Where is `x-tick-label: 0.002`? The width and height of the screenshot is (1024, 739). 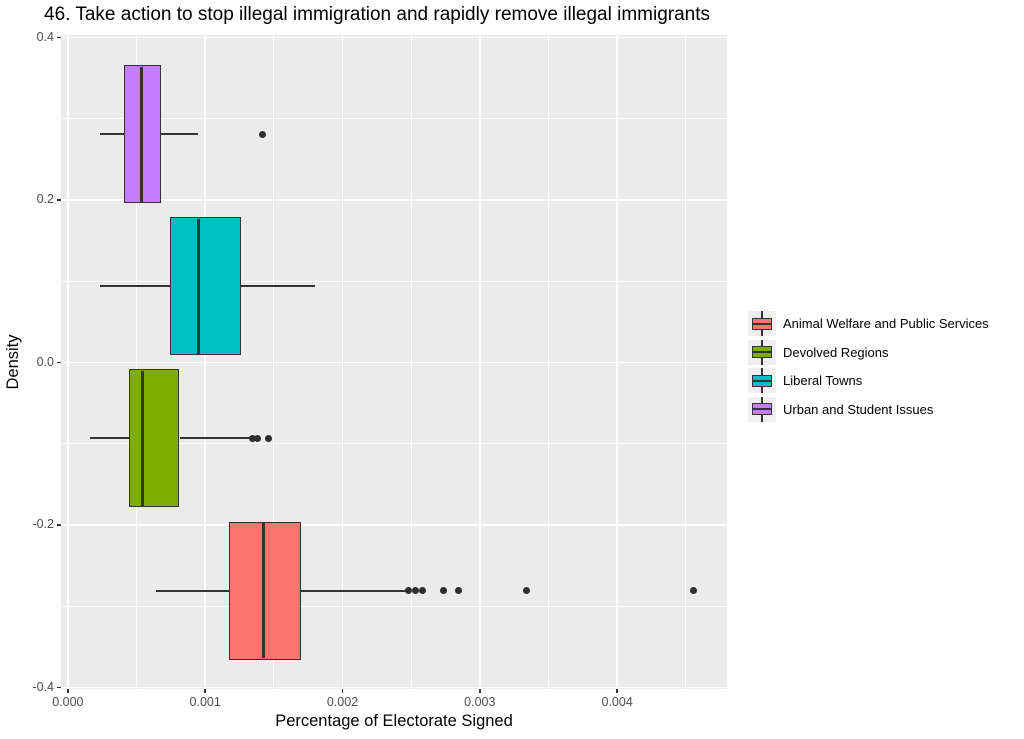 x-tick-label: 0.002 is located at coordinates (342, 702).